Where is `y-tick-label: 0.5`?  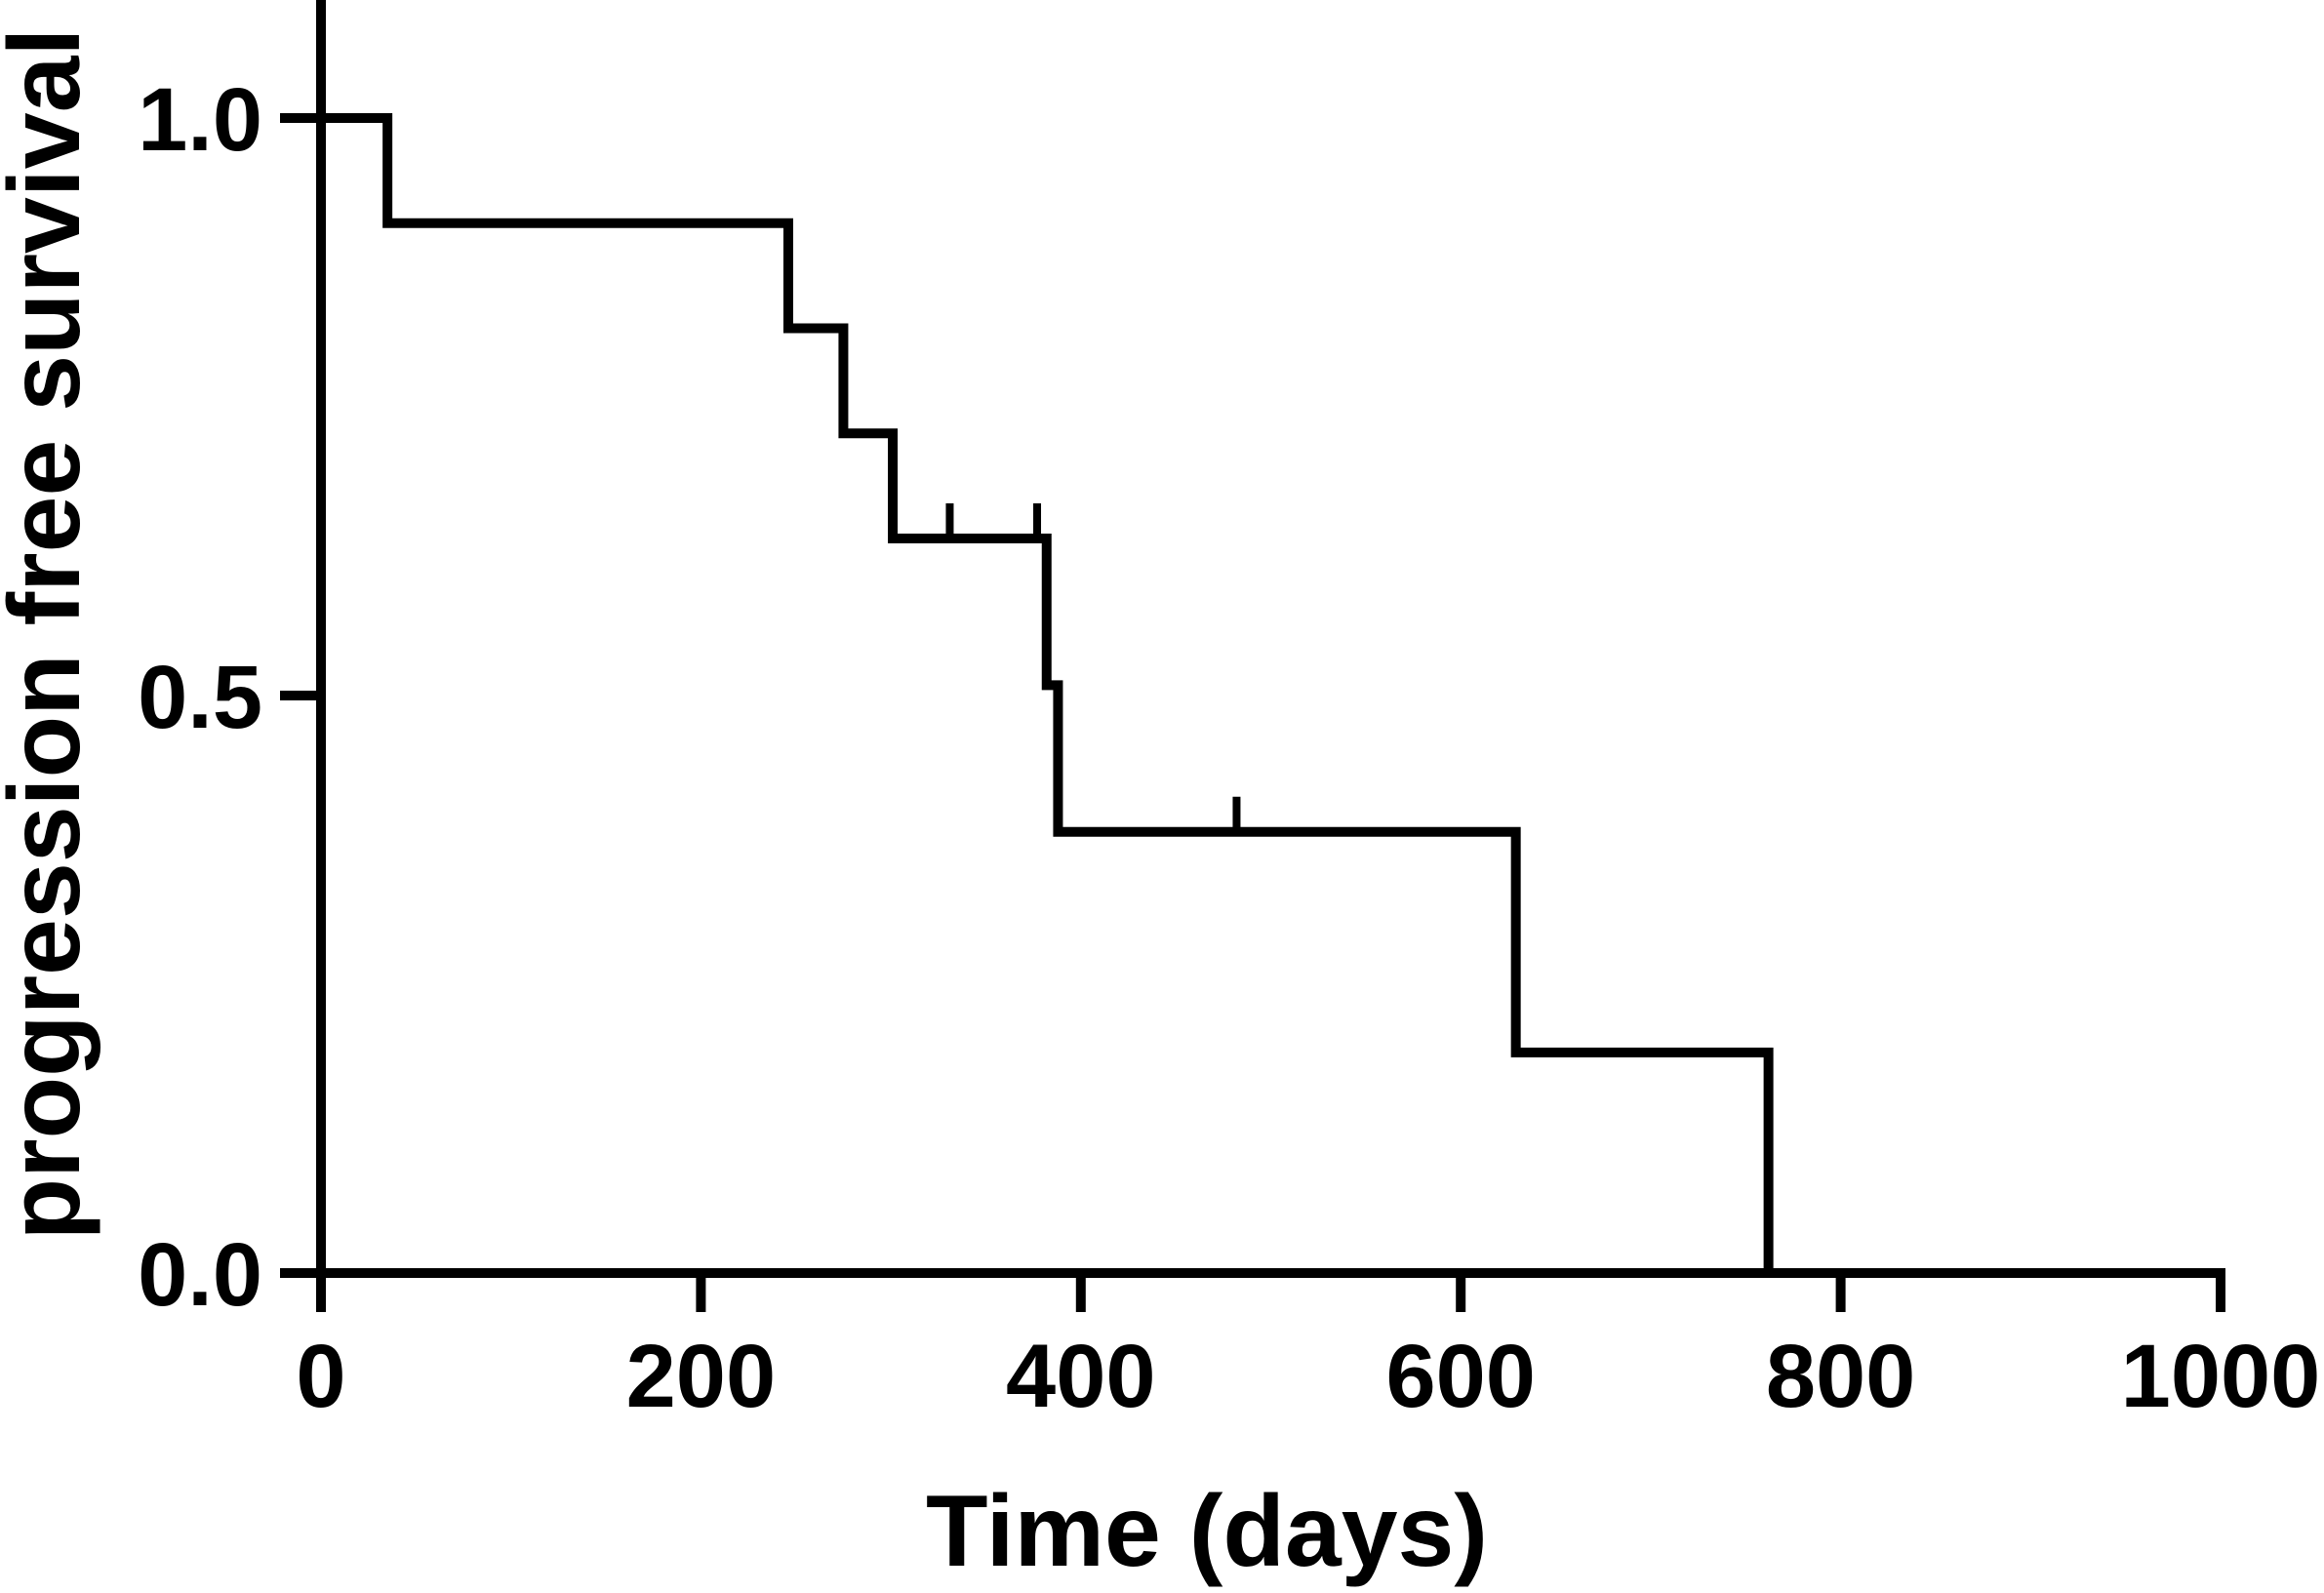
y-tick-label: 0.5 is located at coordinates (200, 697).